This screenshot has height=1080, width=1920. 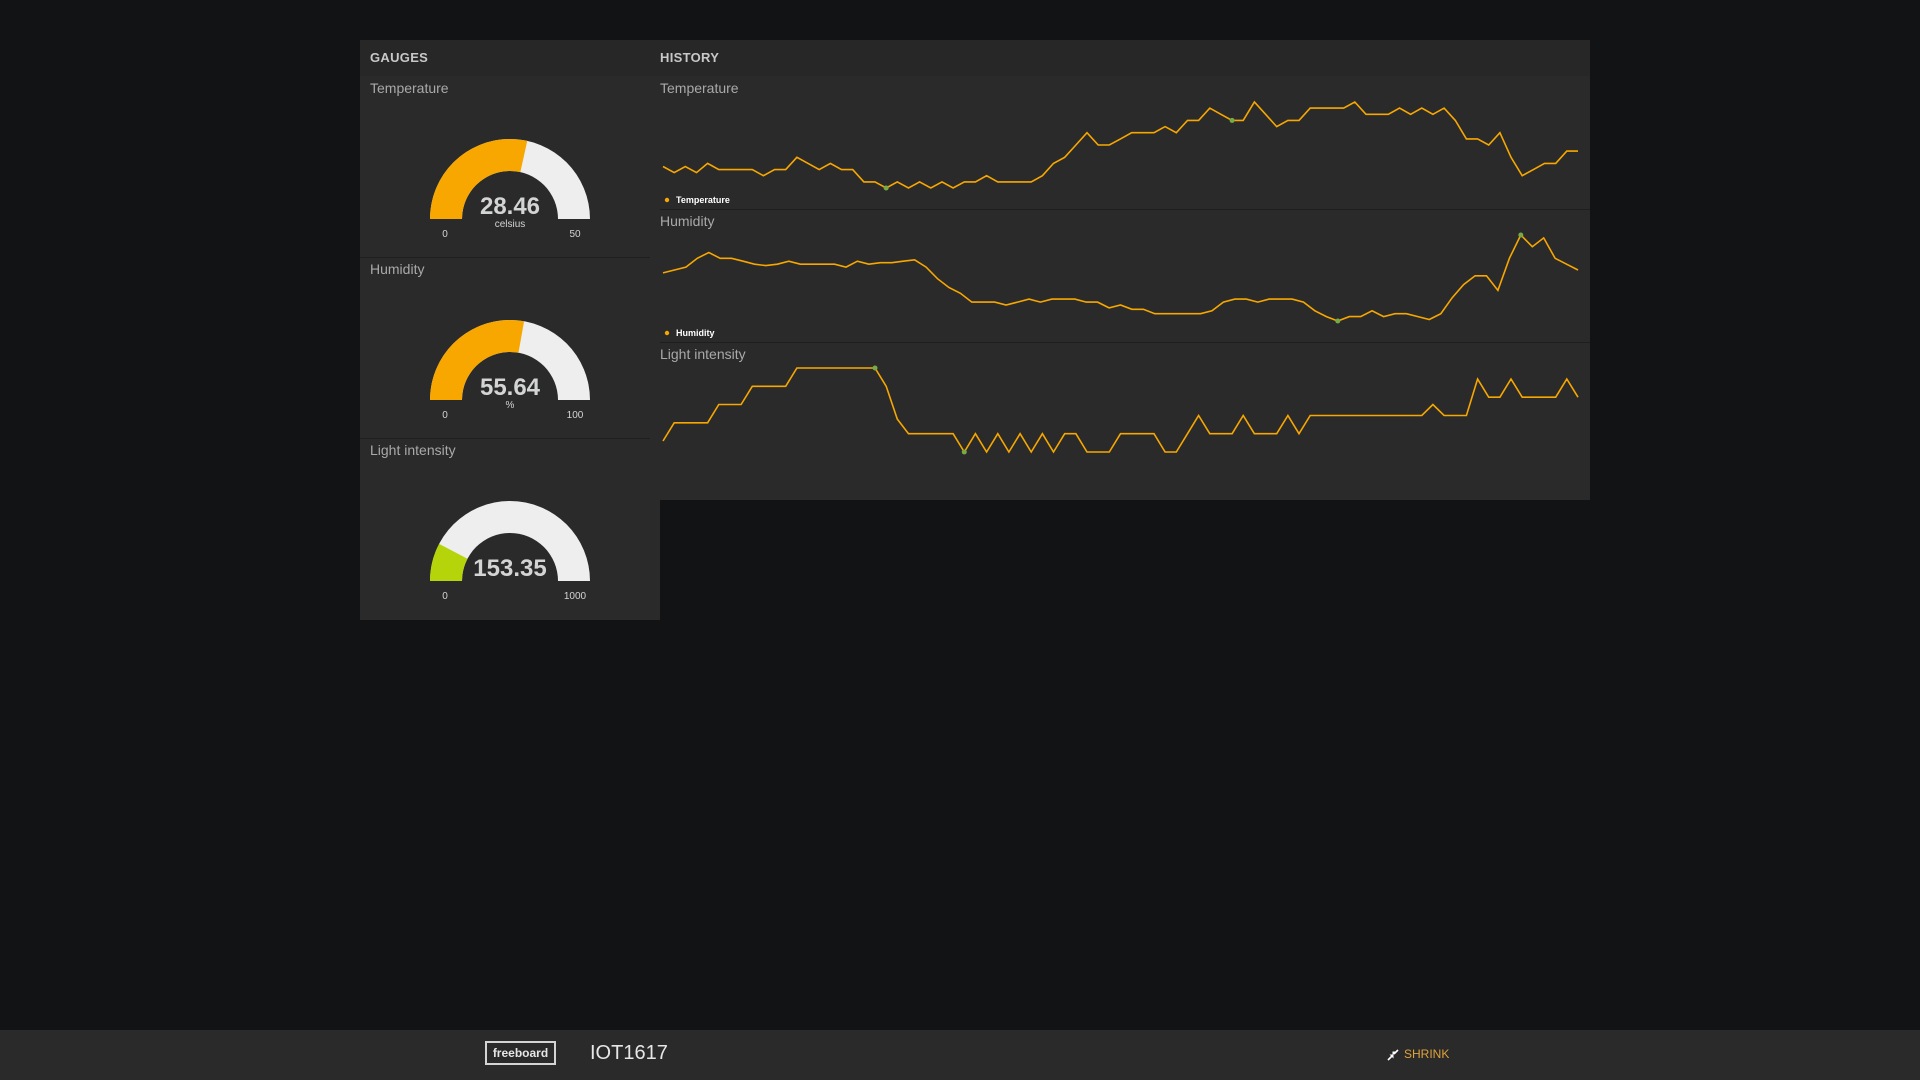 I want to click on shrink-icon, so click(x=1393, y=1055).